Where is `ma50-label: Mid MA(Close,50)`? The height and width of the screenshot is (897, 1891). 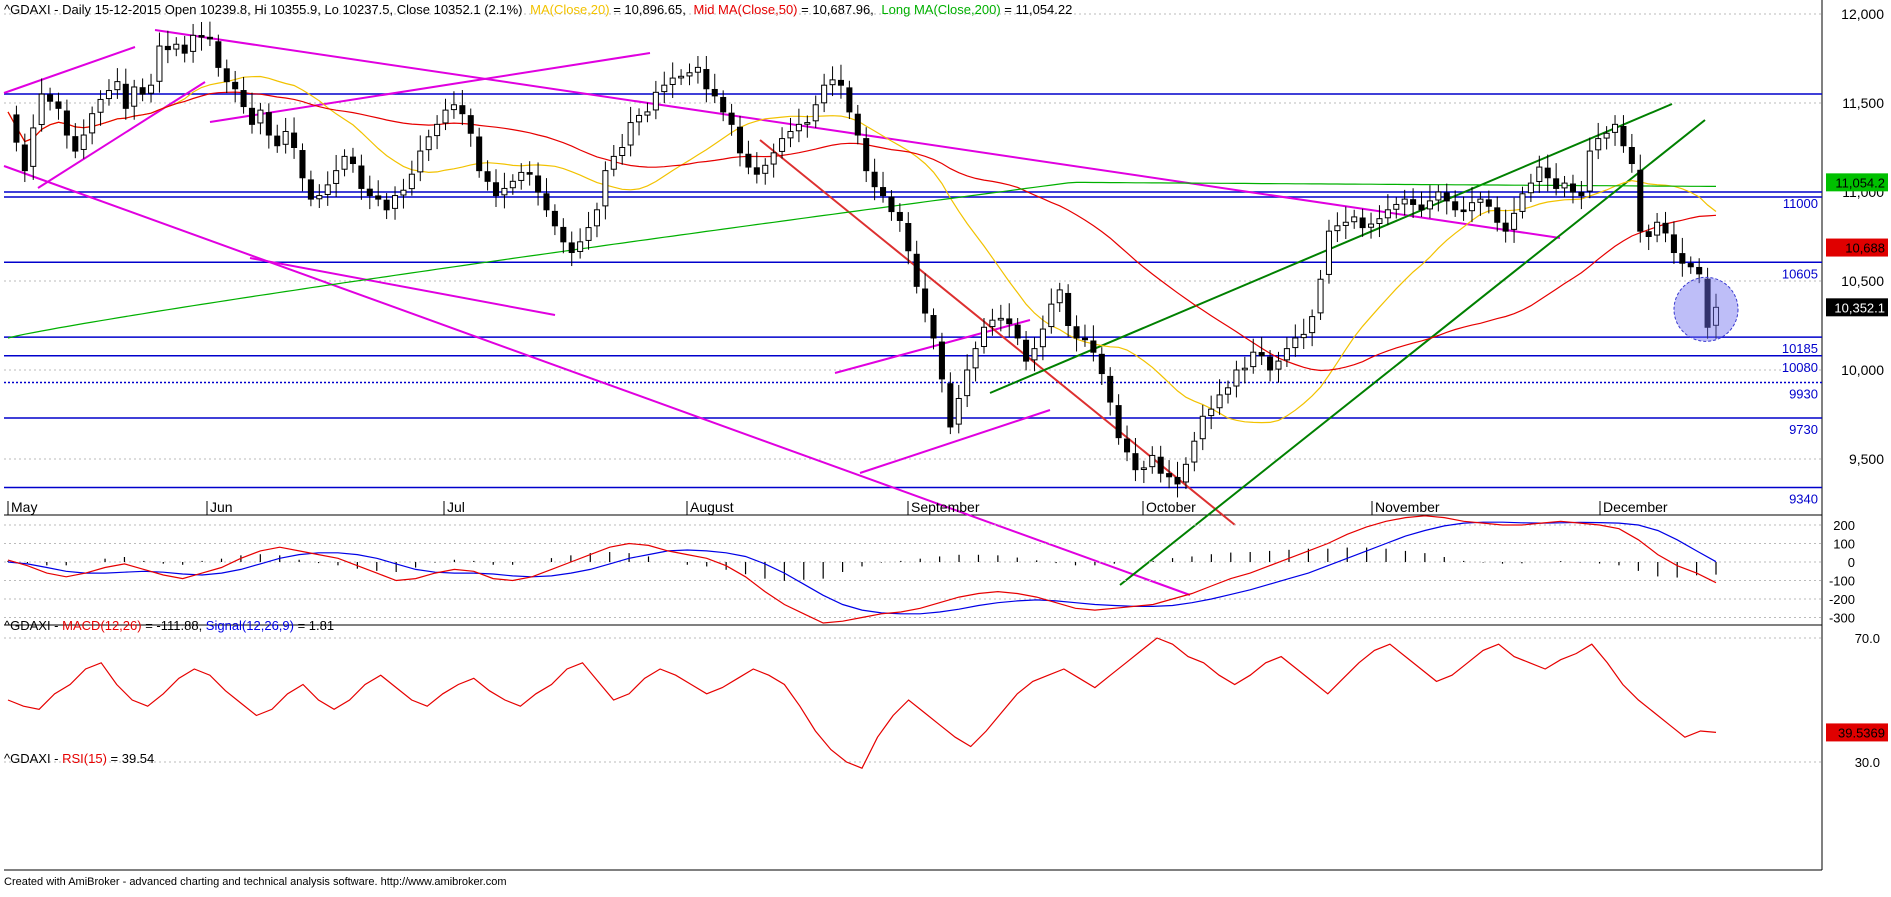 ma50-label: Mid MA(Close,50) is located at coordinates (745, 9).